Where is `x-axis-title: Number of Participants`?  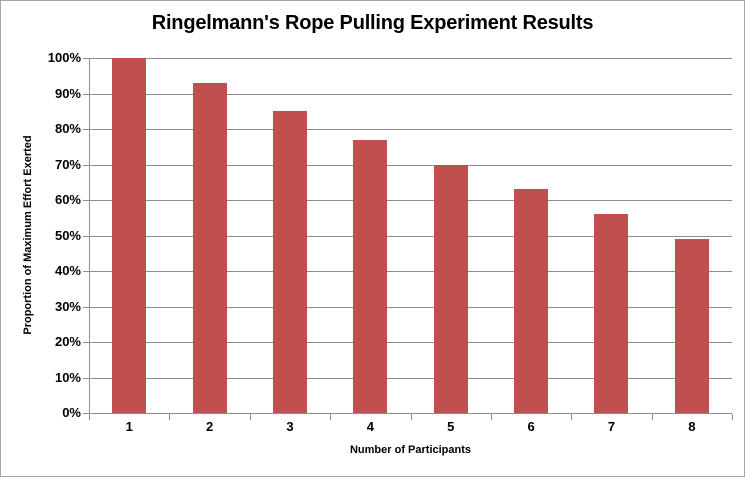
x-axis-title: Number of Participants is located at coordinates (410, 450).